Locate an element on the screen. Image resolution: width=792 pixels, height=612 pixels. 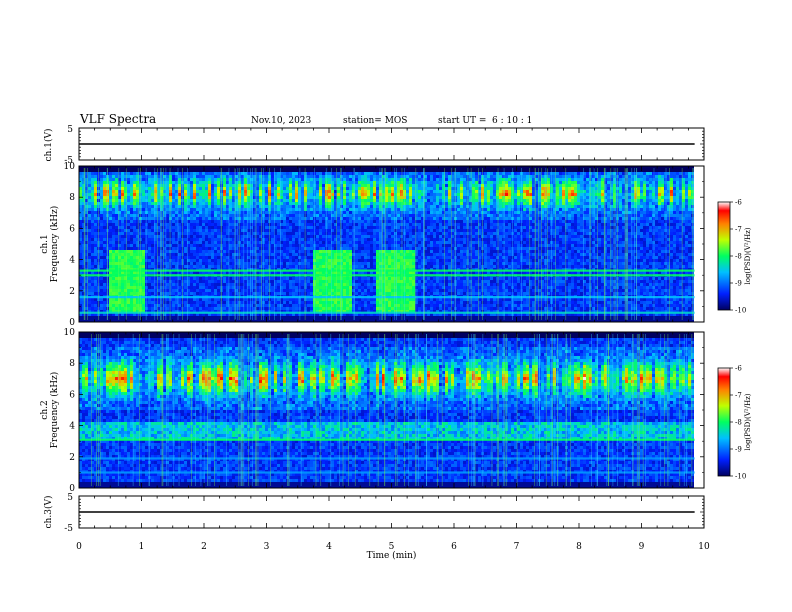
ch1-colorbar: -6 -7 -8 -9 -10 log(PSD)(V²/Hz) is located at coordinates (735, 257).